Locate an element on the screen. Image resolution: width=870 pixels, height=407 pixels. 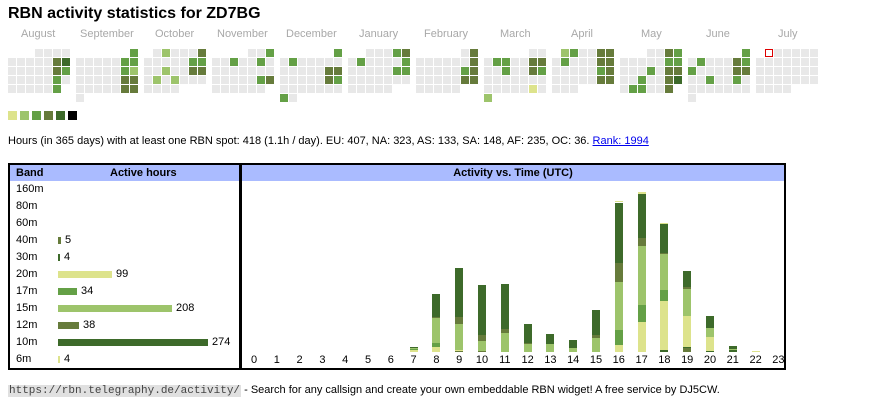
month-label: January is located at coordinates (379, 34).